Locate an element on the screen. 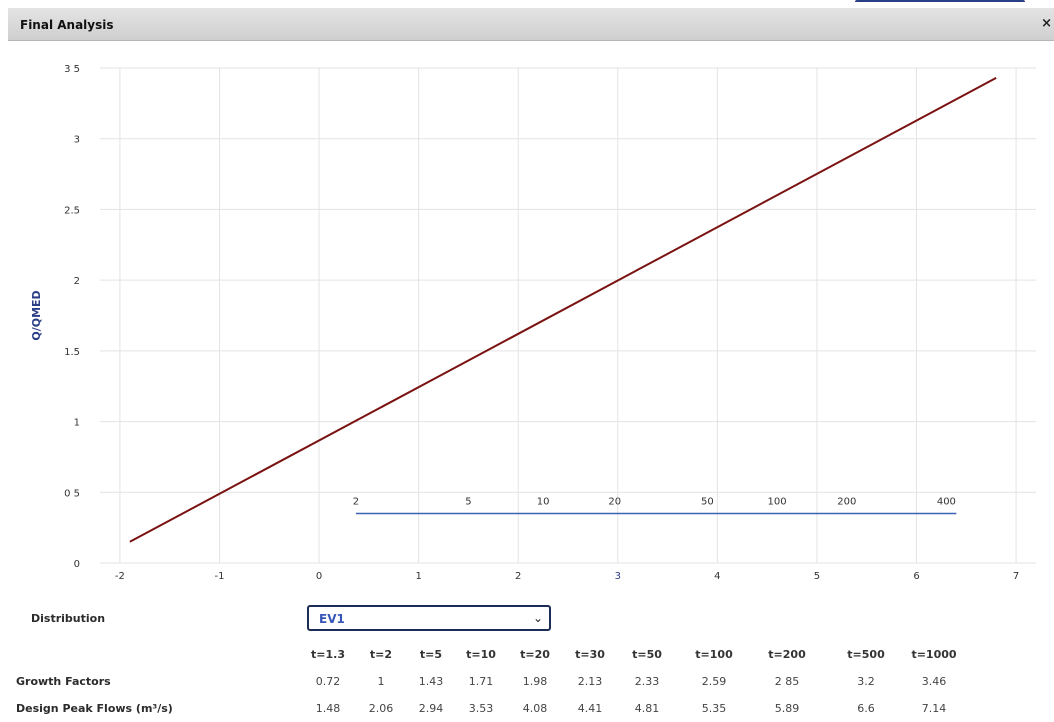 This screenshot has width=1054, height=722. table-cell: 4.81 is located at coordinates (647, 708).